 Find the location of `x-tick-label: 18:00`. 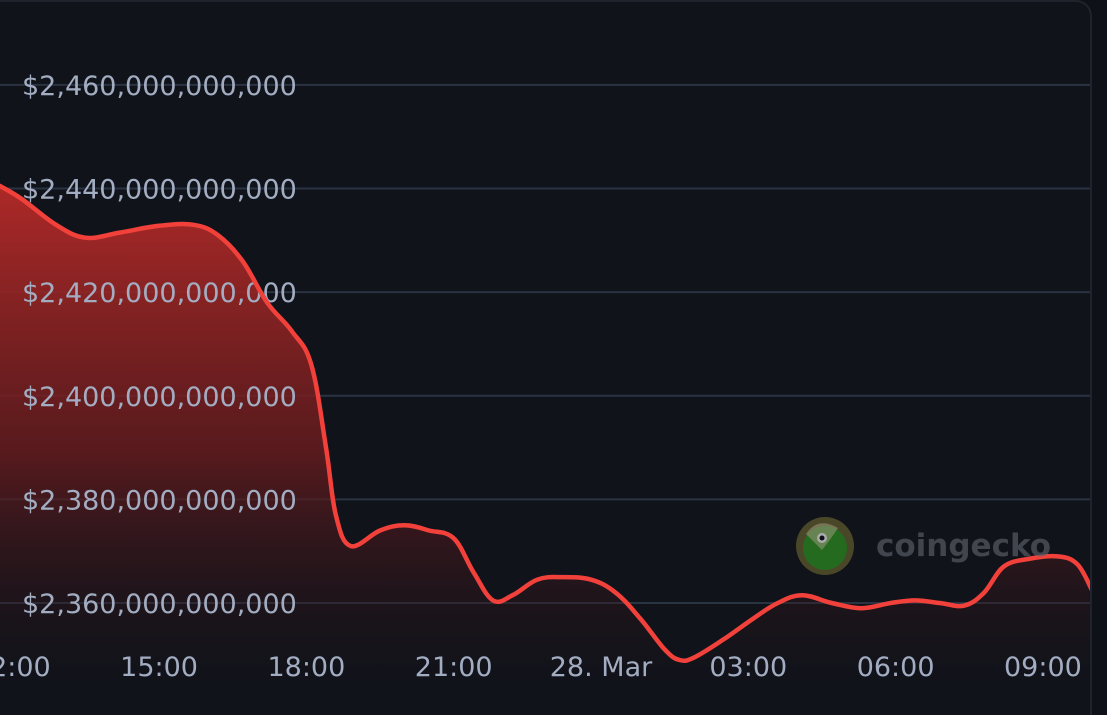

x-tick-label: 18:00 is located at coordinates (306, 667).